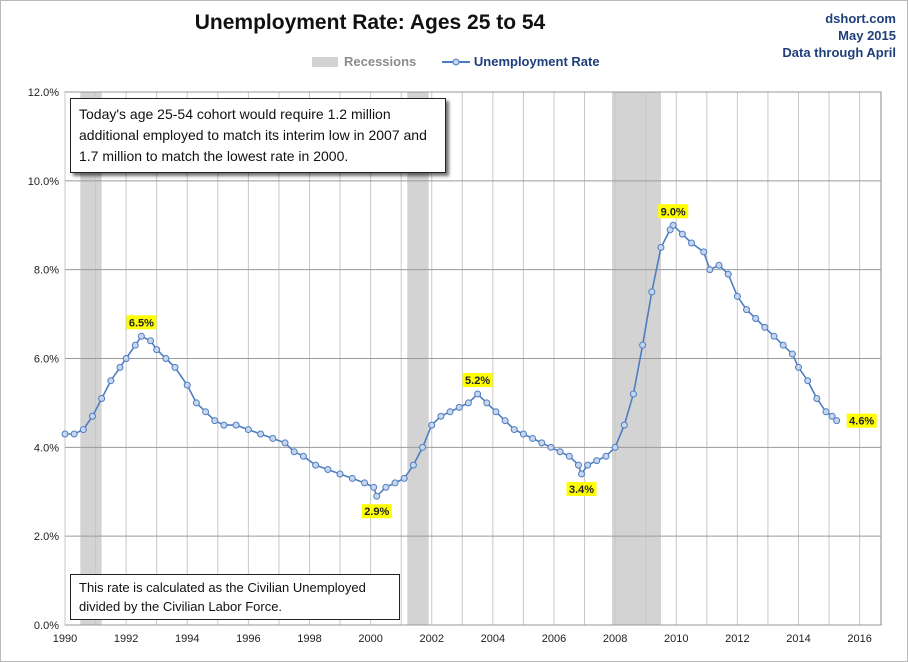 The width and height of the screenshot is (908, 662). Describe the element at coordinates (43, 182) in the screenshot. I see `y-tick-label: 10.0%` at that location.